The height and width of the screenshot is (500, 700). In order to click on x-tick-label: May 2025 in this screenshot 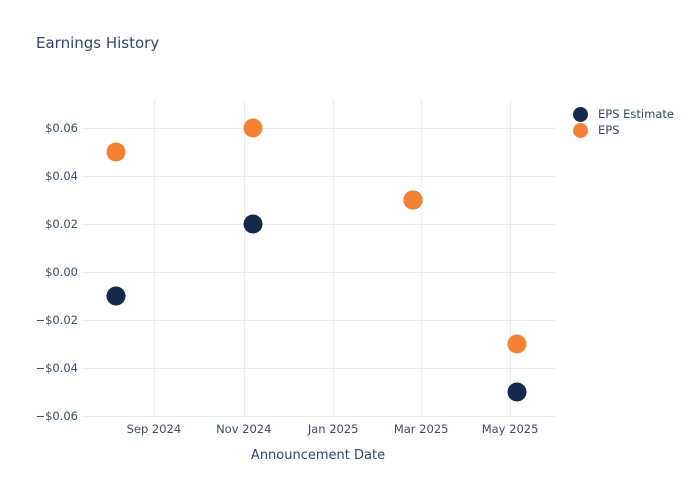, I will do `click(510, 429)`.